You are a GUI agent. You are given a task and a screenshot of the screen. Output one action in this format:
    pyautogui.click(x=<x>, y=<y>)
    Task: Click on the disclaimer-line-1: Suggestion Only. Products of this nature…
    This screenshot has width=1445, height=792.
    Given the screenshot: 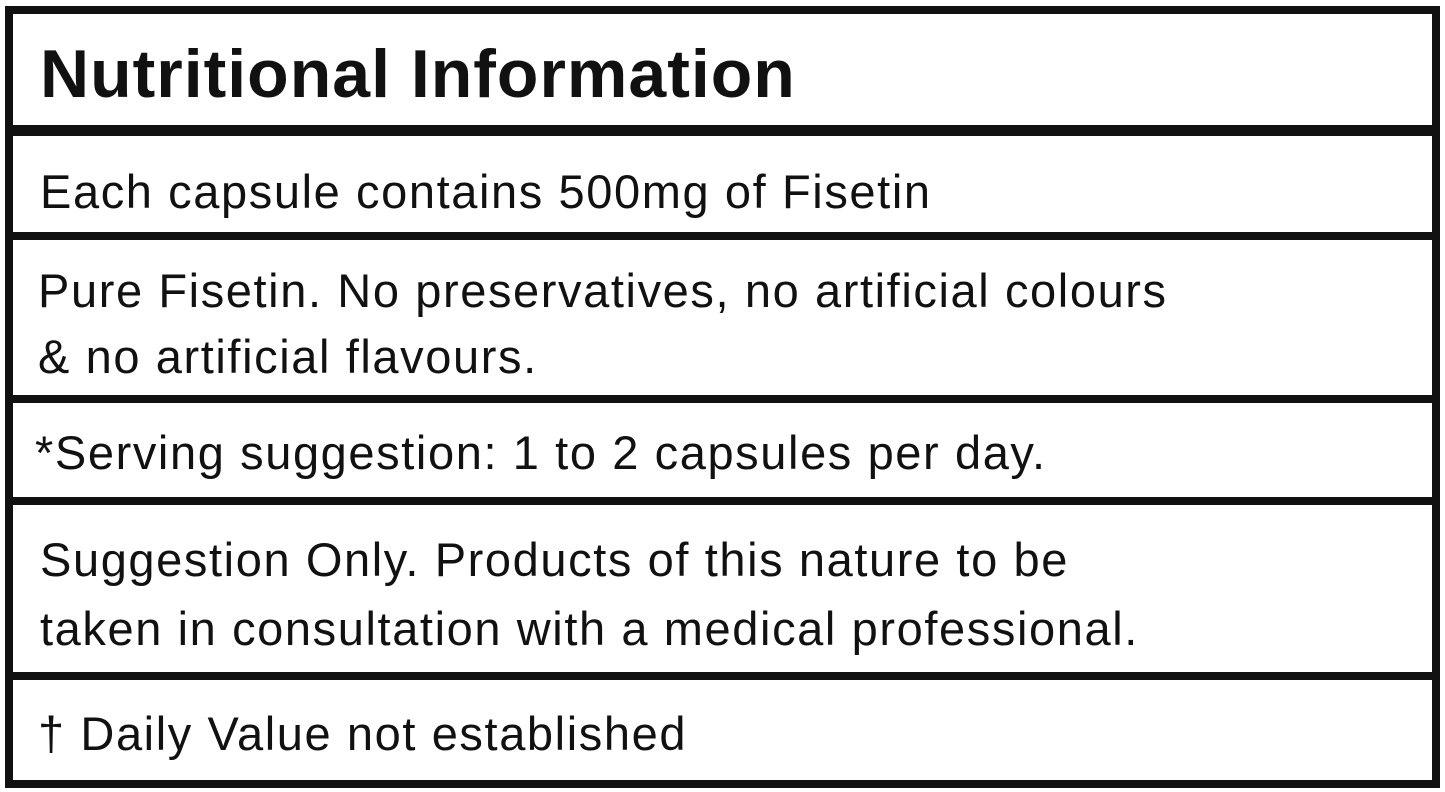 What is the action you would take?
    pyautogui.click(x=554, y=559)
    